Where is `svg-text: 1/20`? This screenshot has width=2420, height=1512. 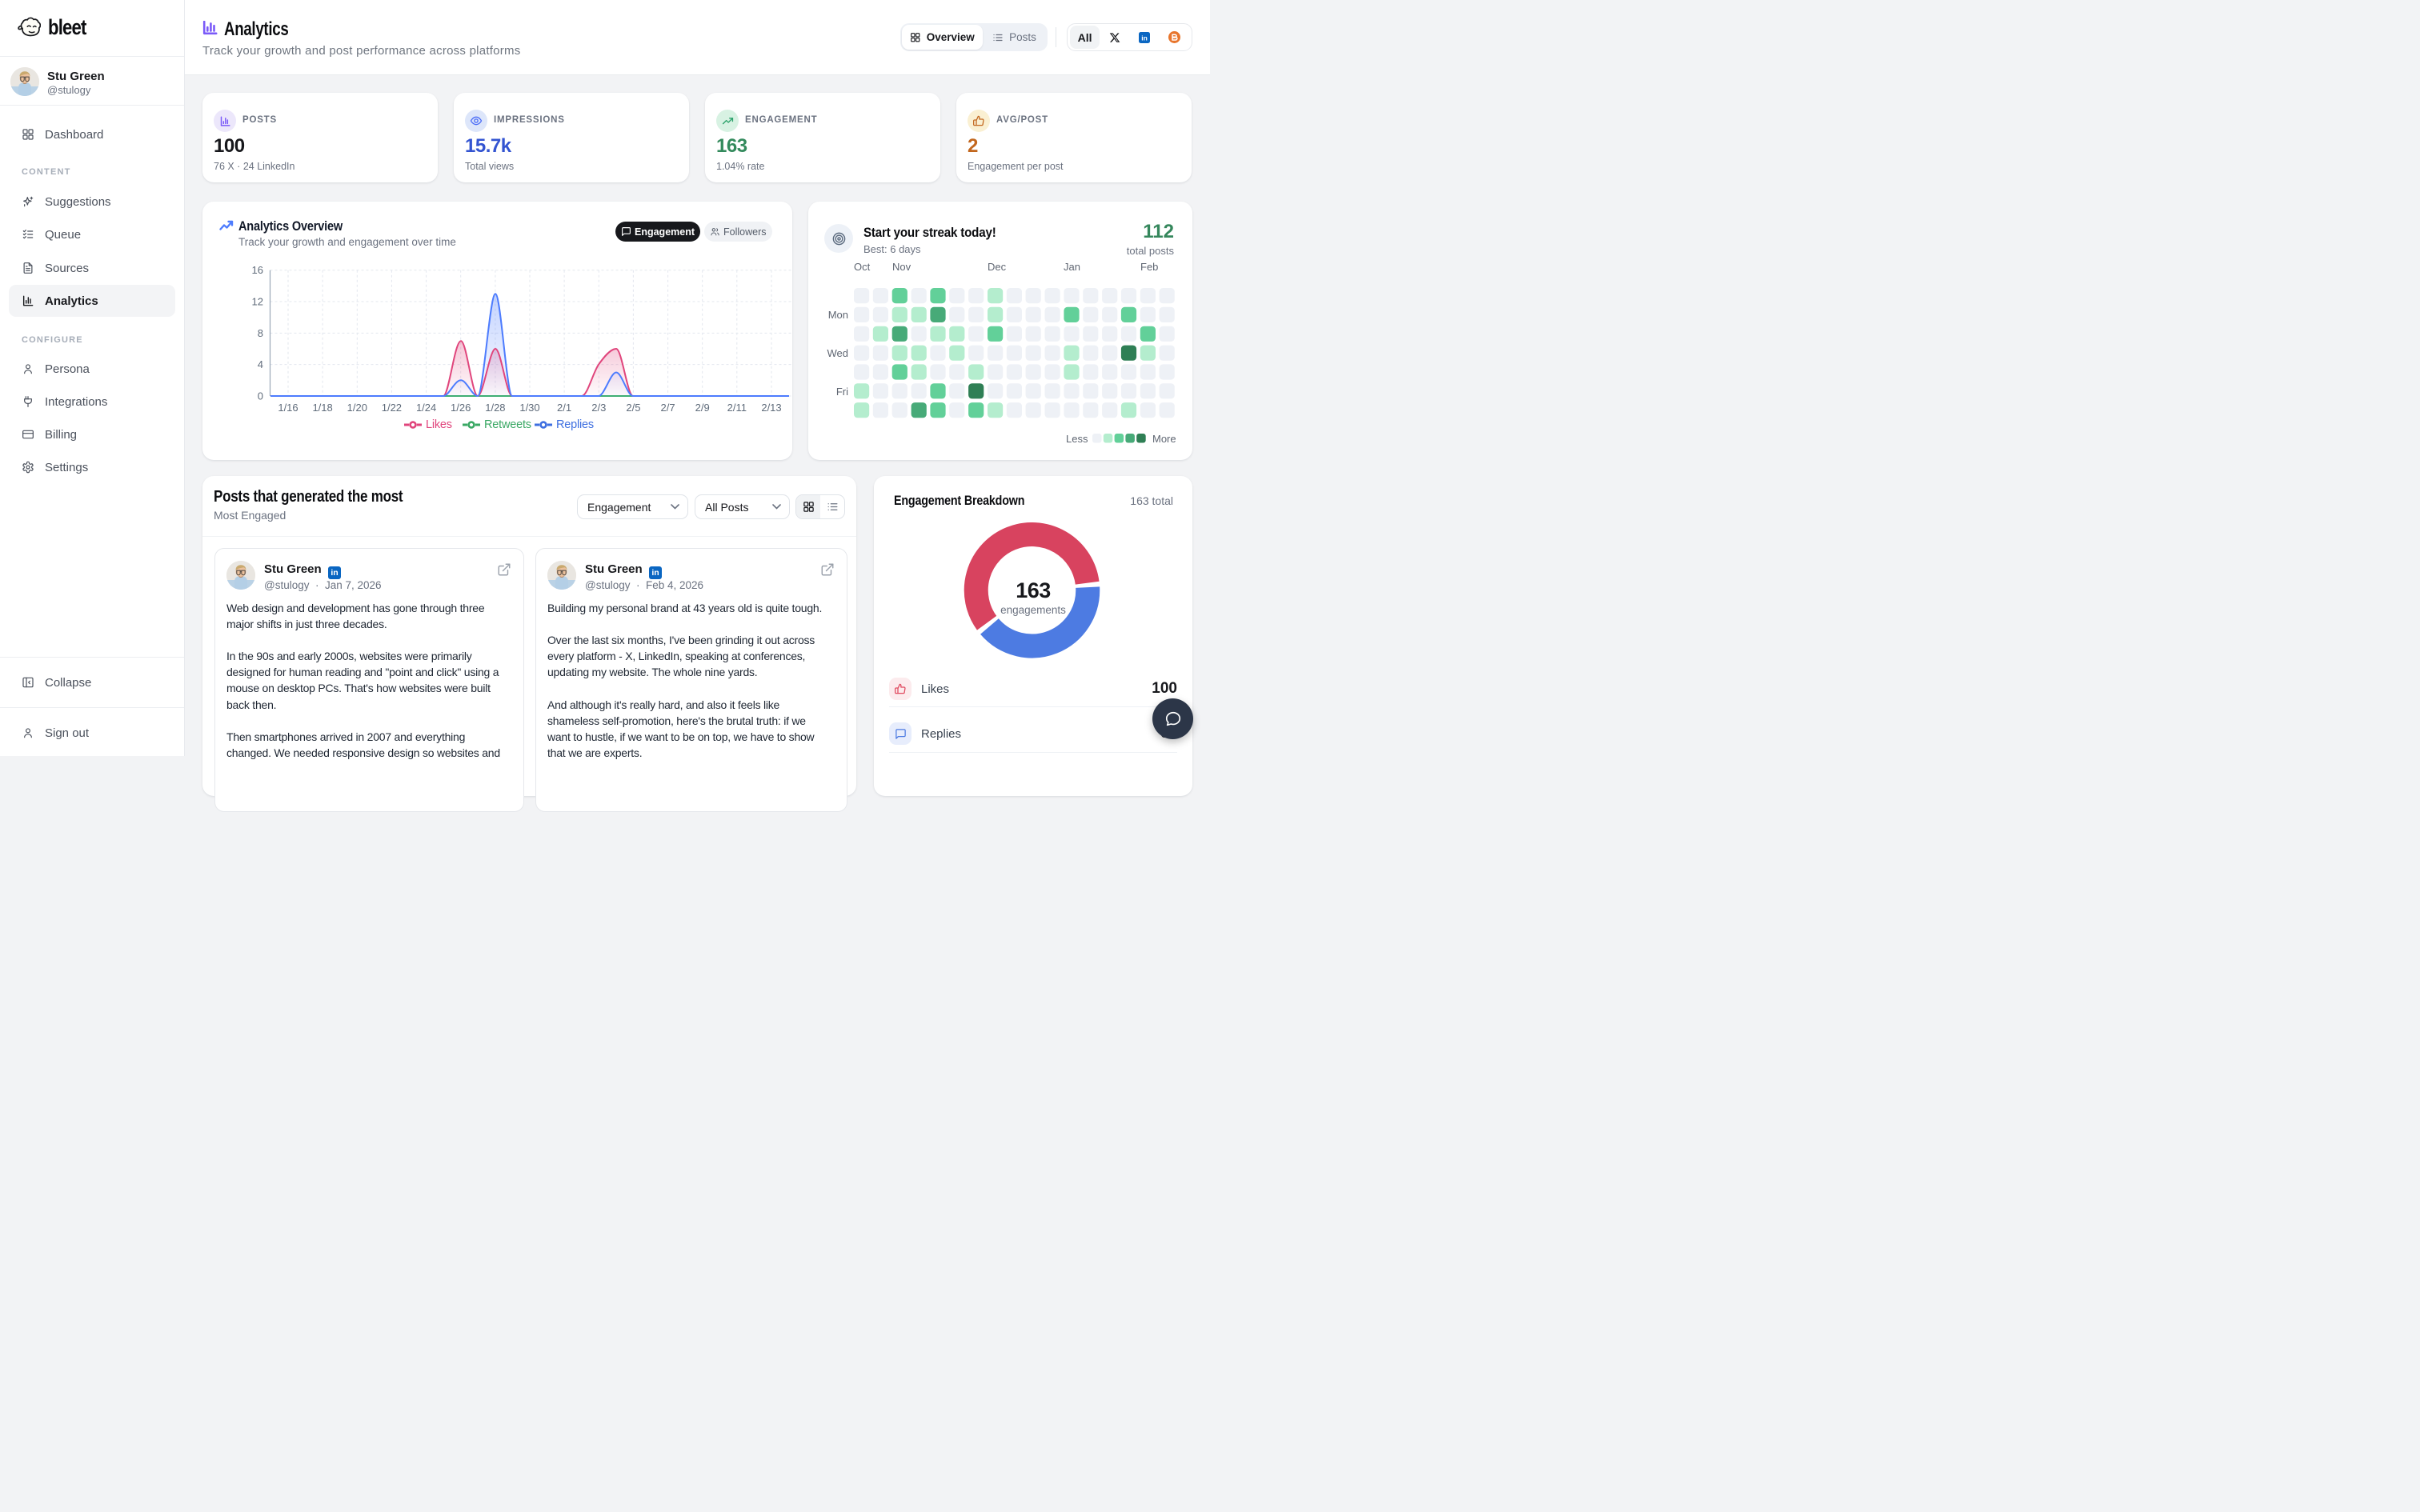
svg-text: 1/20 is located at coordinates (357, 408).